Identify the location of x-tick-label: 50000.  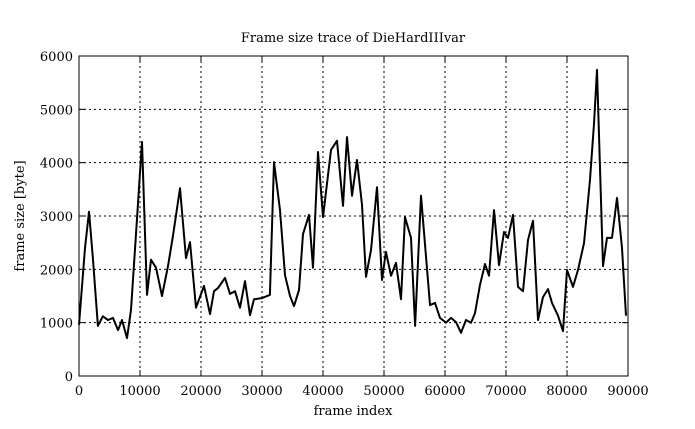
(383, 391).